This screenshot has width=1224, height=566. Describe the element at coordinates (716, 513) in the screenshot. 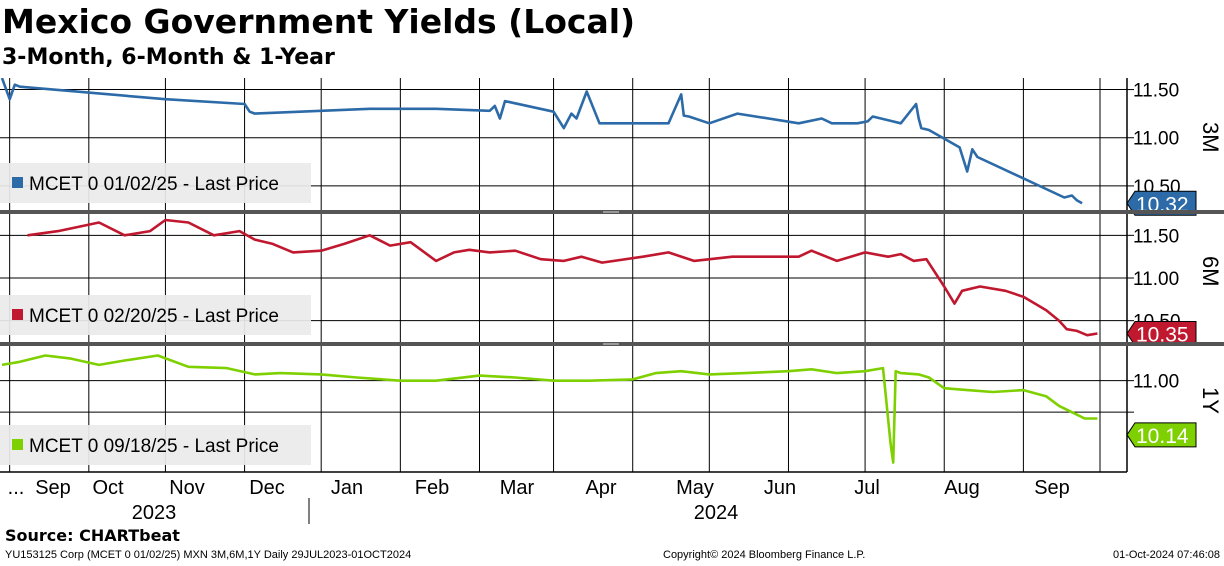

I see `x-year-label: 2024` at that location.